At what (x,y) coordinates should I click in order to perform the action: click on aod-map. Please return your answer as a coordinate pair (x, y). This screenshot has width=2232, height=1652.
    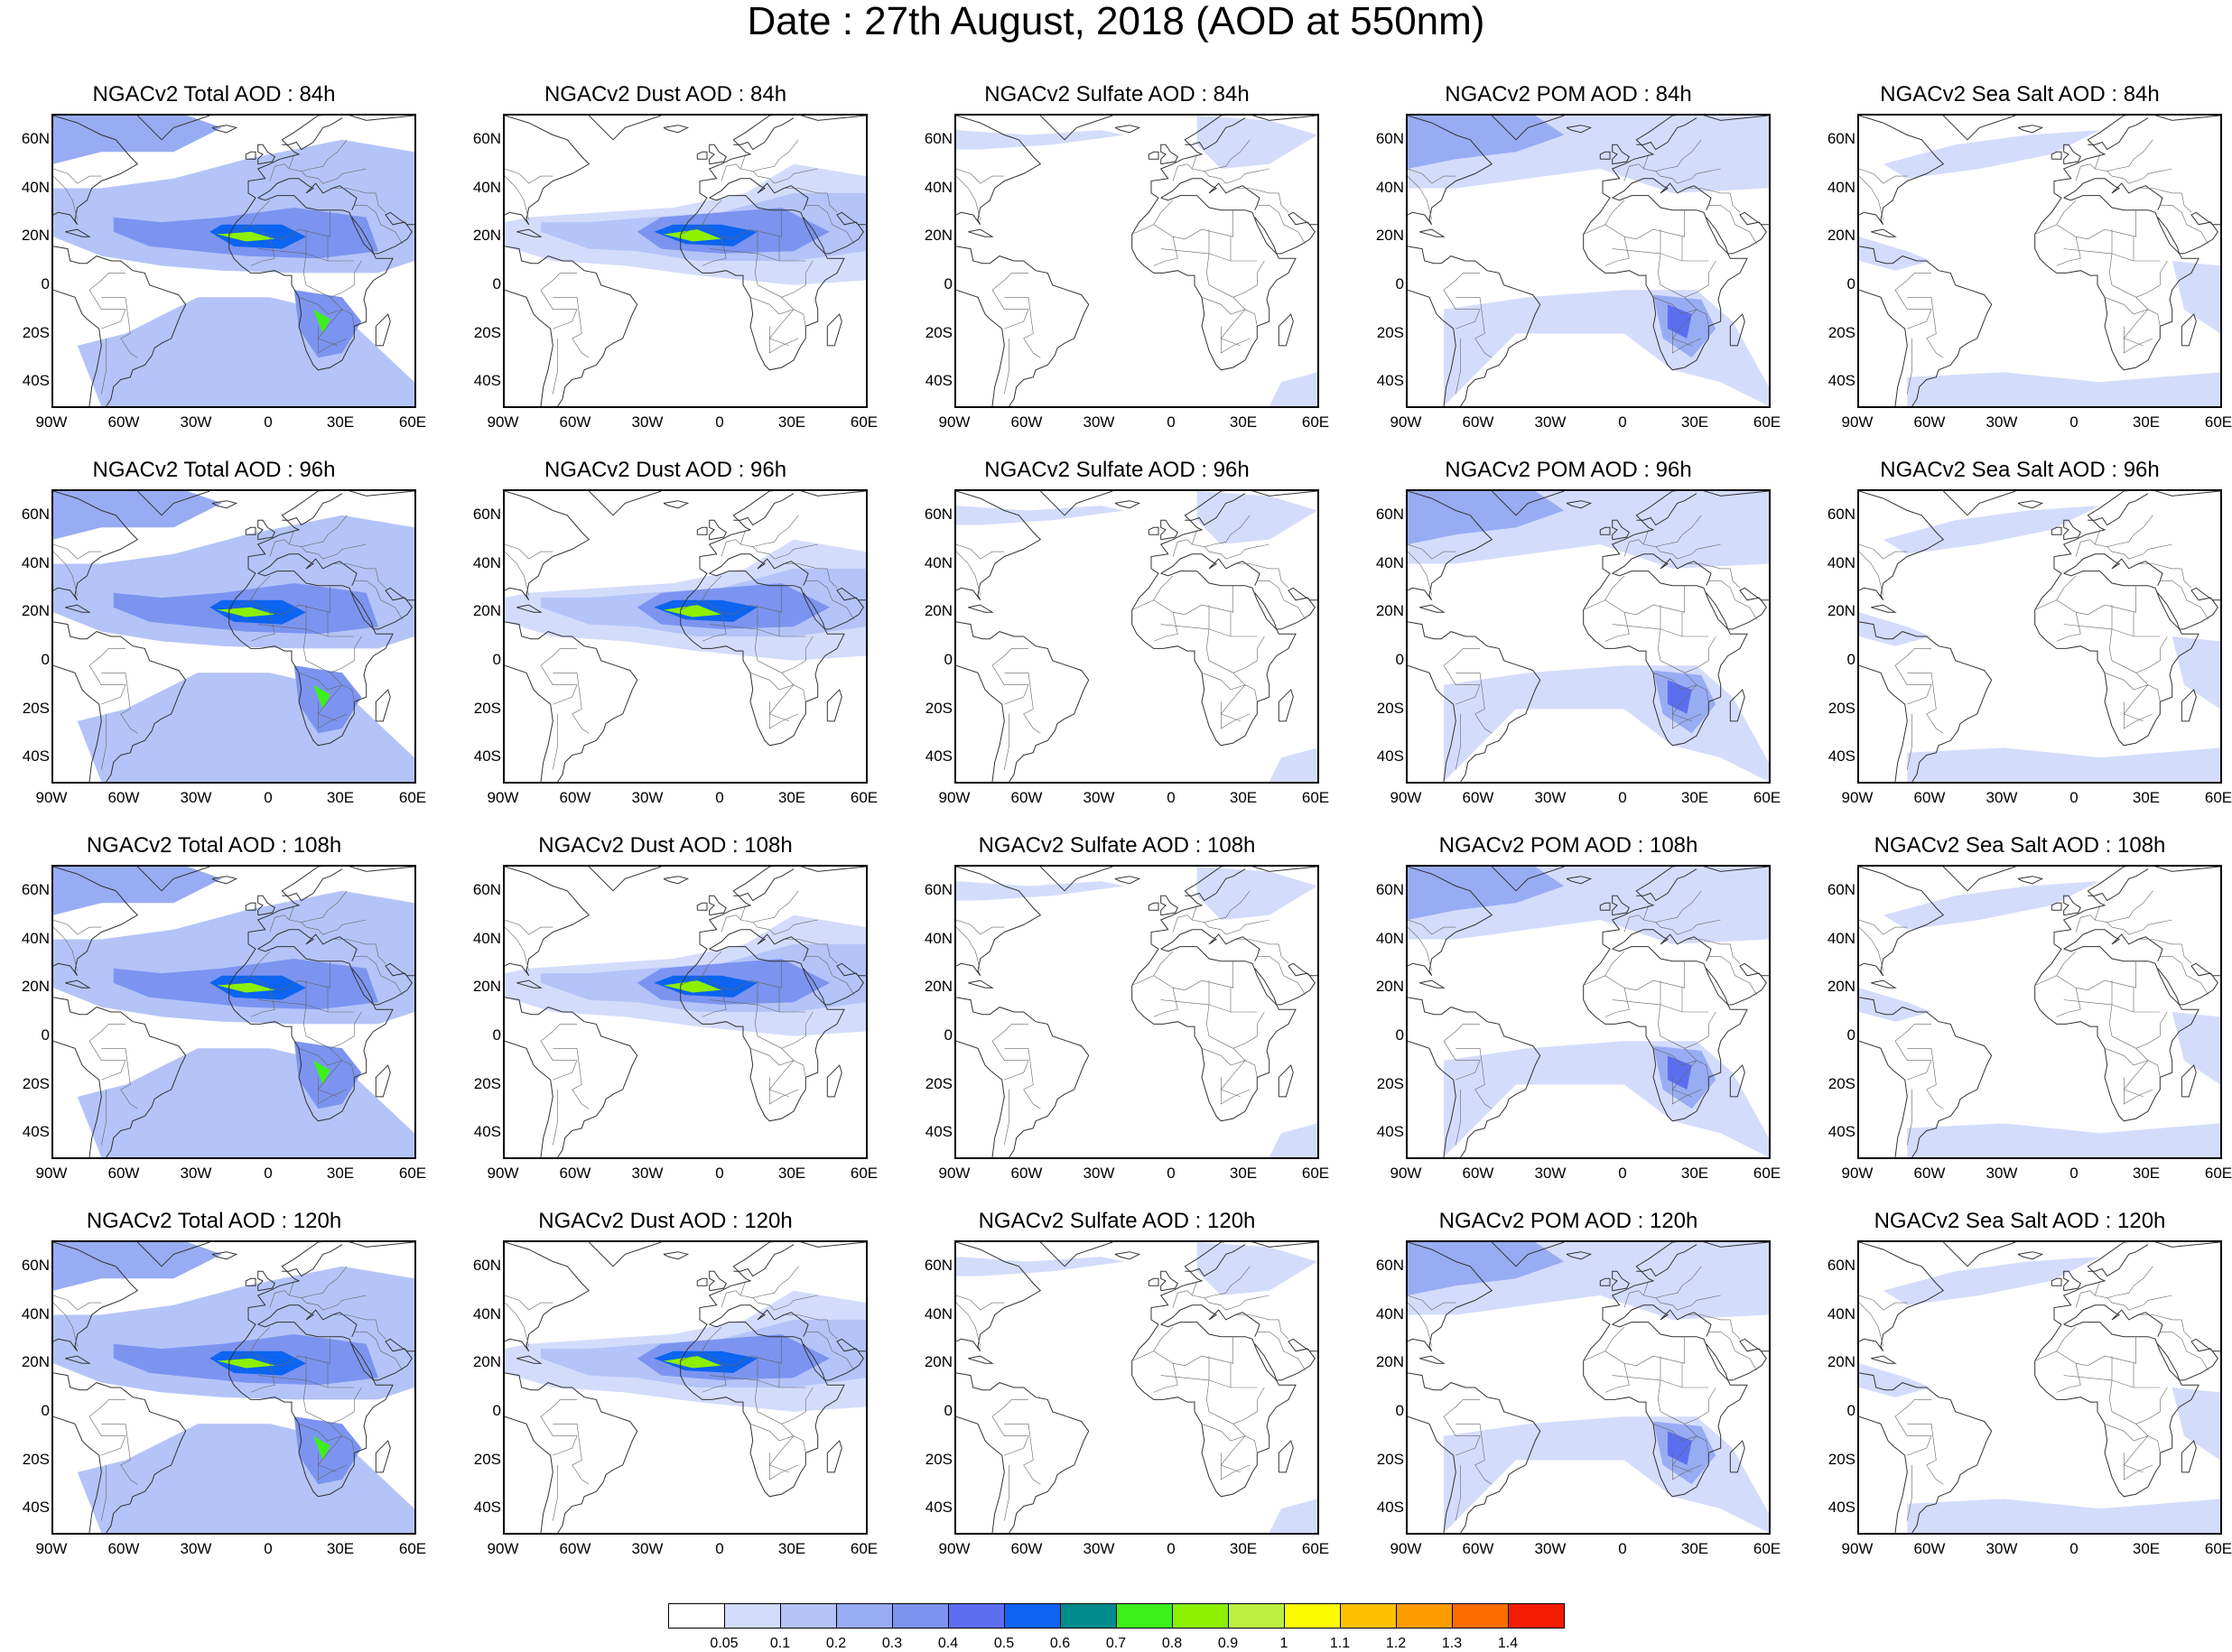
    Looking at the image, I should click on (233, 261).